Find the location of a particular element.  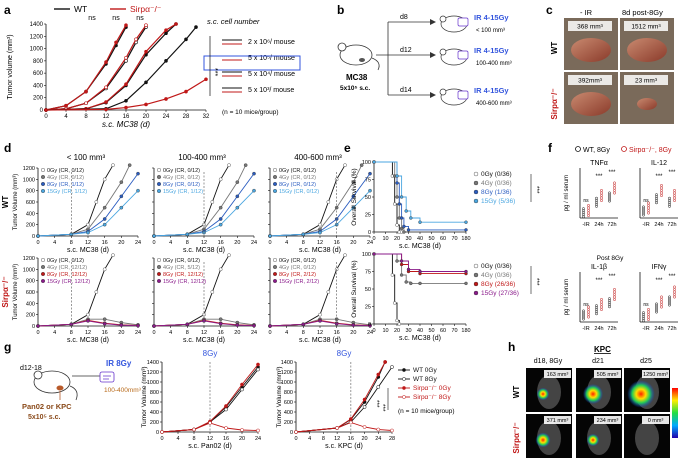

h-row-sirpa: Sirpα⁻/⁻ is located at coordinates (516, 437).